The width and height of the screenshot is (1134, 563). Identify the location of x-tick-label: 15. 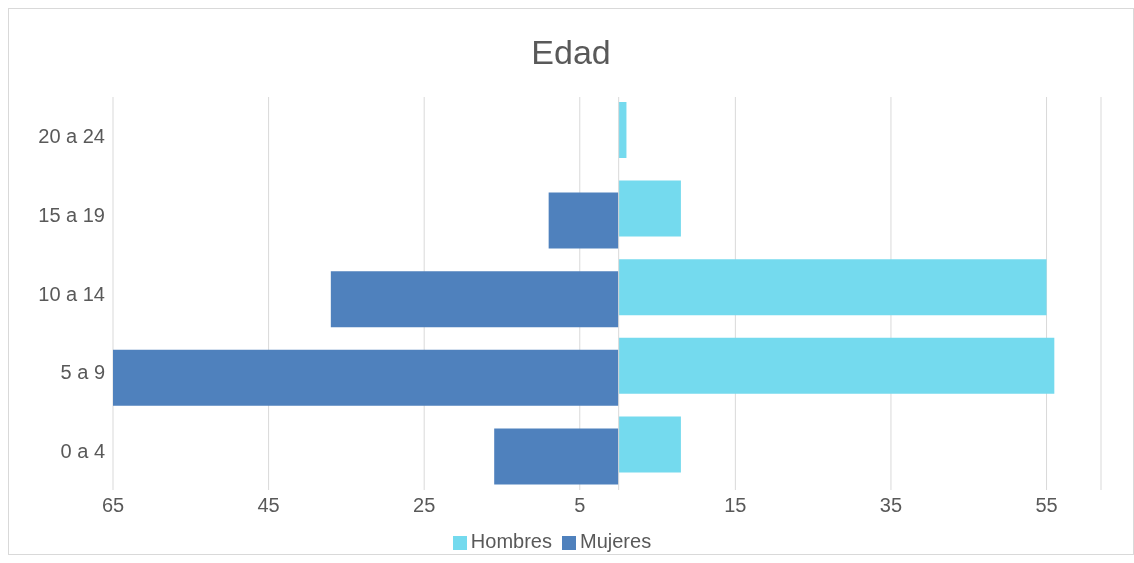
(735, 505).